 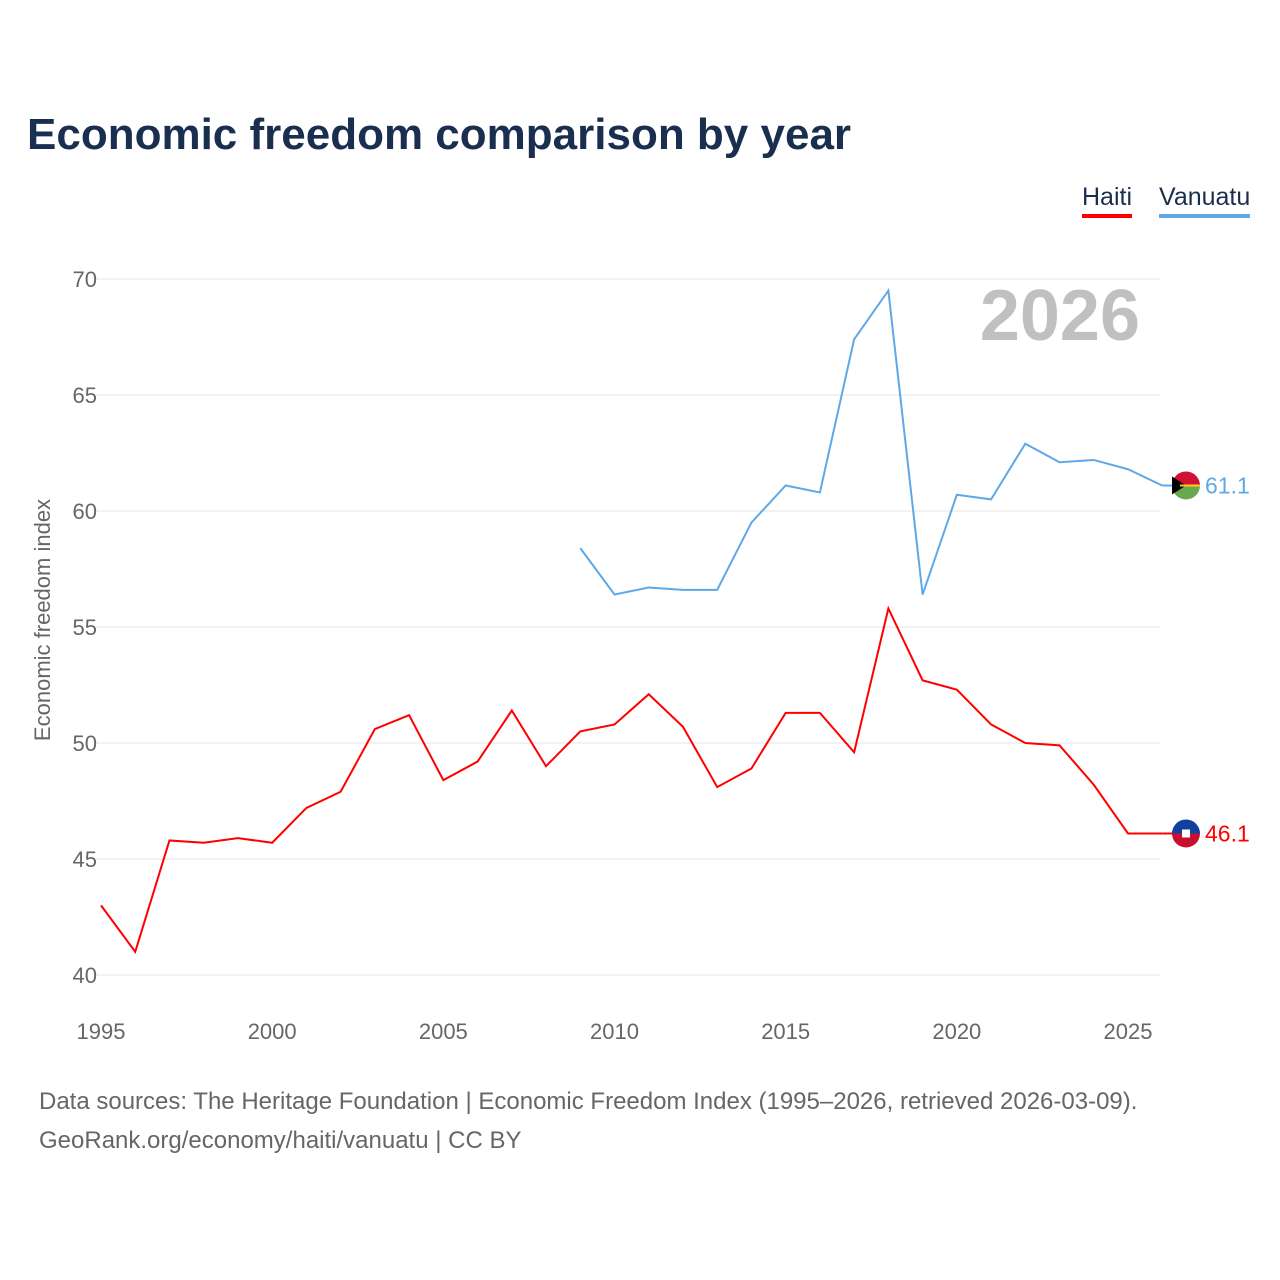 What do you see at coordinates (1205, 200) in the screenshot?
I see `legend-vanuatu: Vanuatu` at bounding box center [1205, 200].